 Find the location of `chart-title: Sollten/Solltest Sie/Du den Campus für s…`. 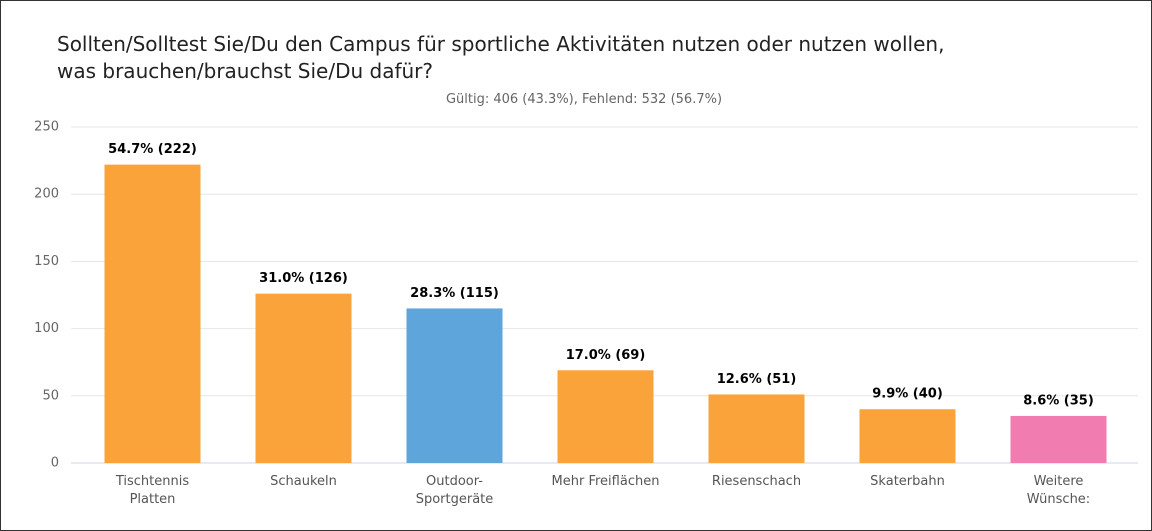

chart-title: Sollten/Solltest Sie/Du den Campus für s… is located at coordinates (501, 57).